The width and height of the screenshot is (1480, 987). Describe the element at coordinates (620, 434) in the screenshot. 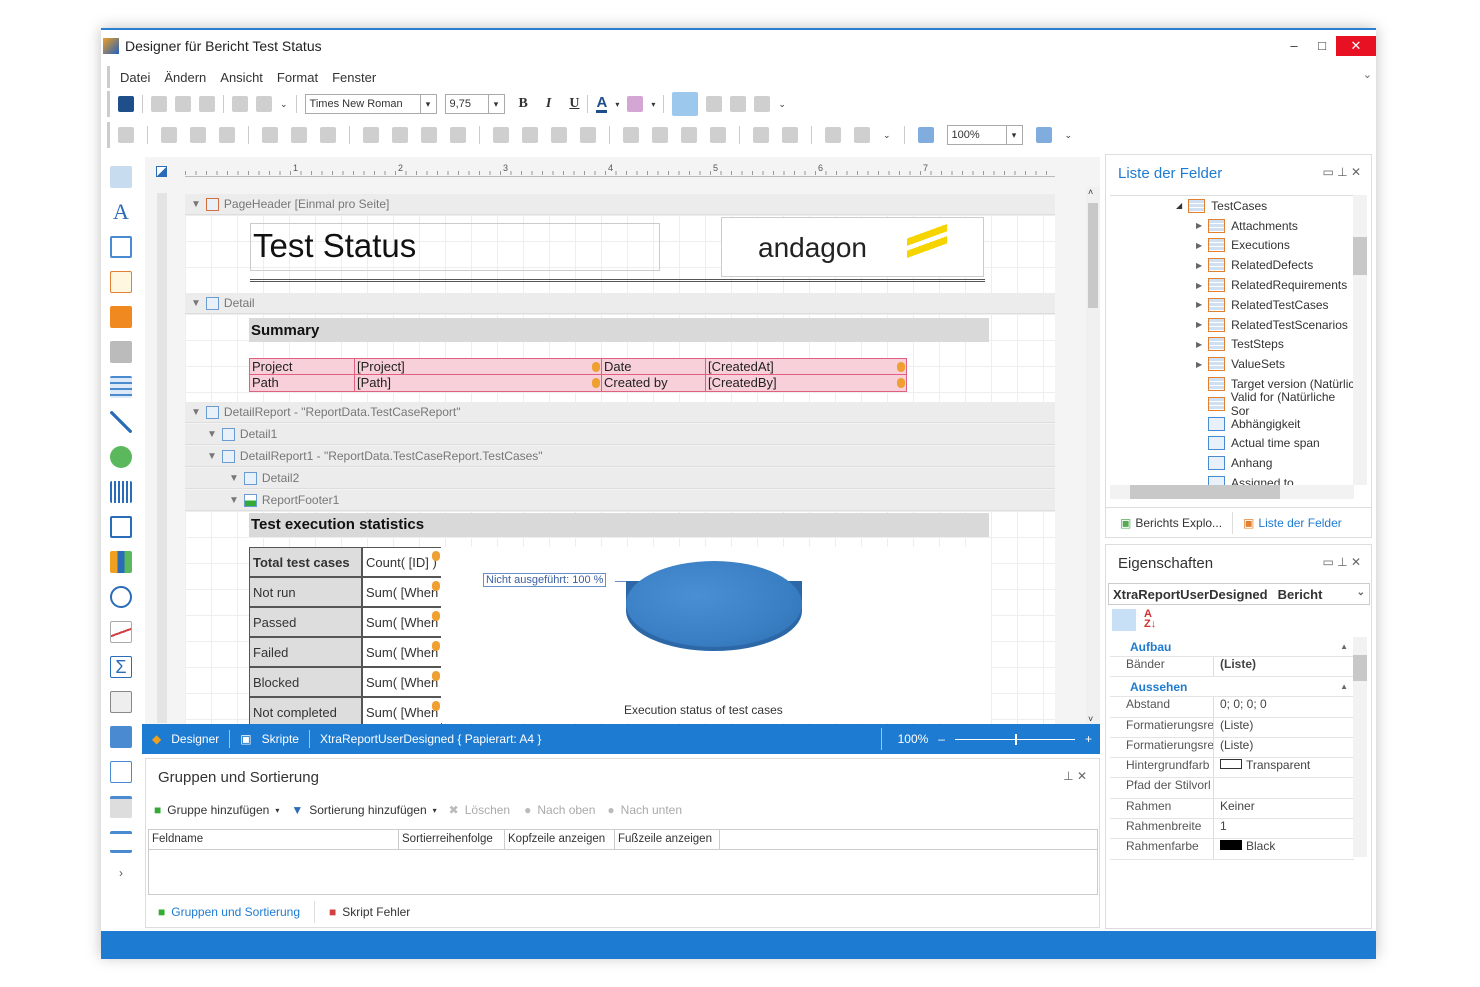

I see `band-detail1: ▼ Detail1` at that location.